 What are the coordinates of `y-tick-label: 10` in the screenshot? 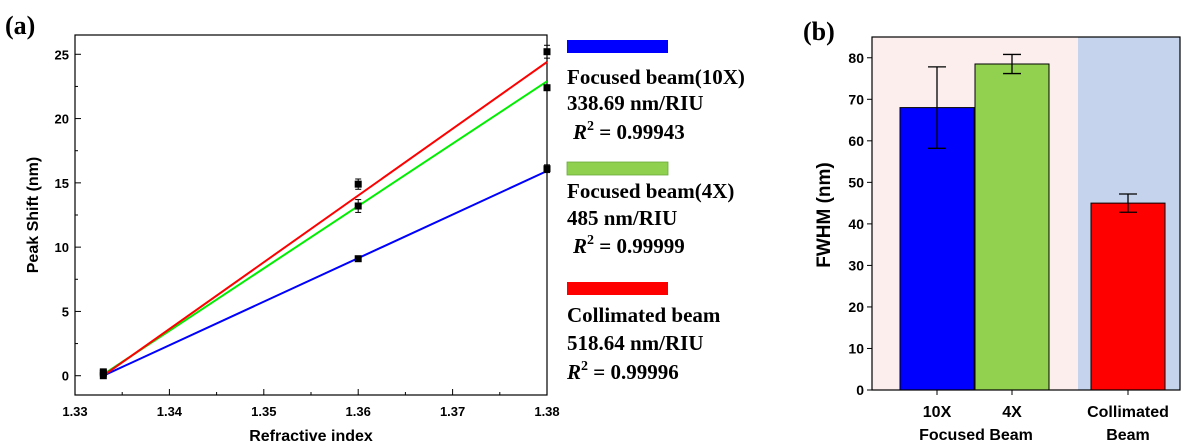 It's located at (62, 247).